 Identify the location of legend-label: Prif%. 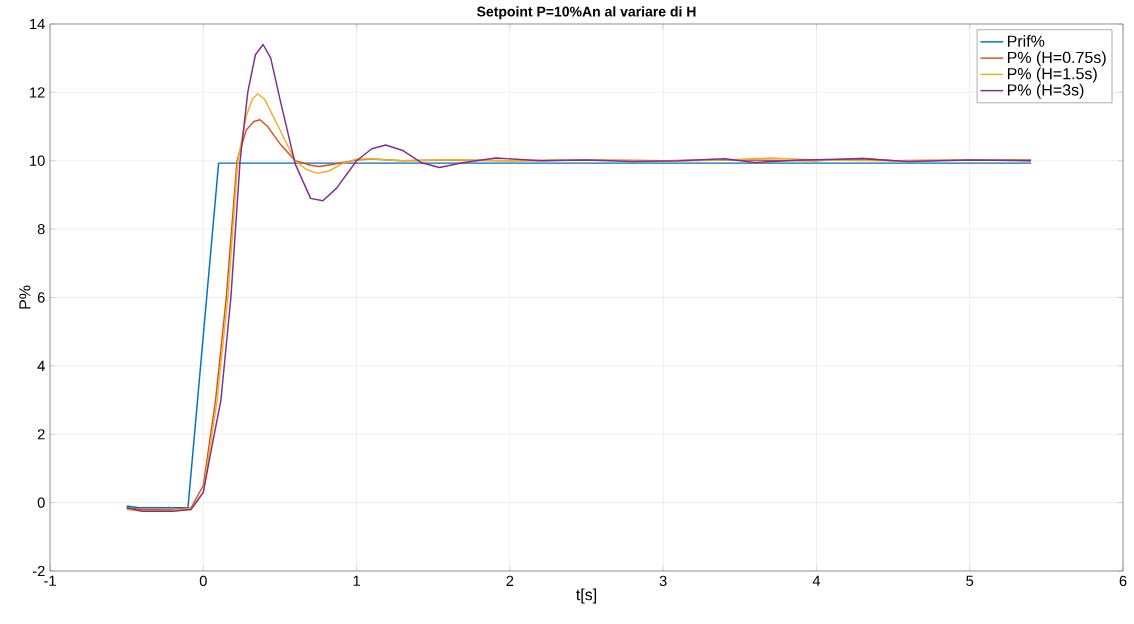
(1026, 41).